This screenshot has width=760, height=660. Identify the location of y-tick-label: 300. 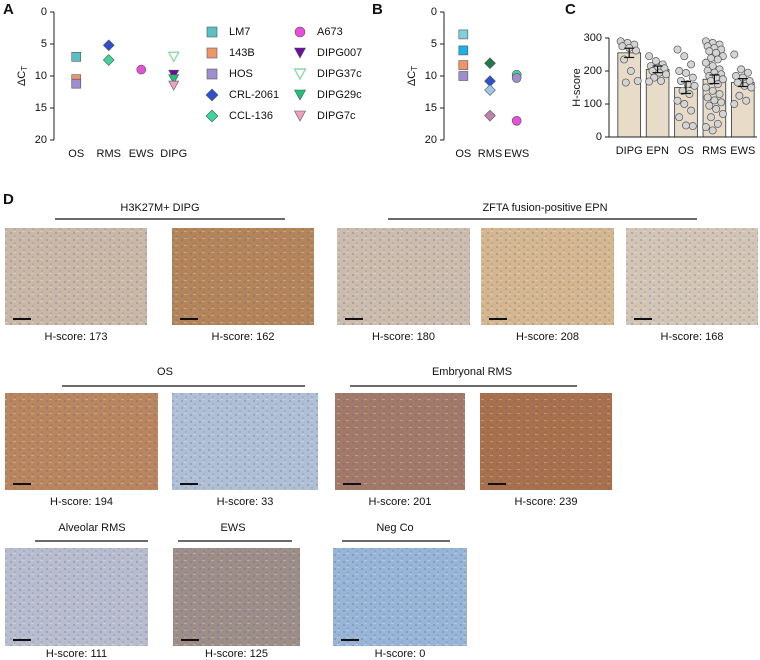
(593, 38).